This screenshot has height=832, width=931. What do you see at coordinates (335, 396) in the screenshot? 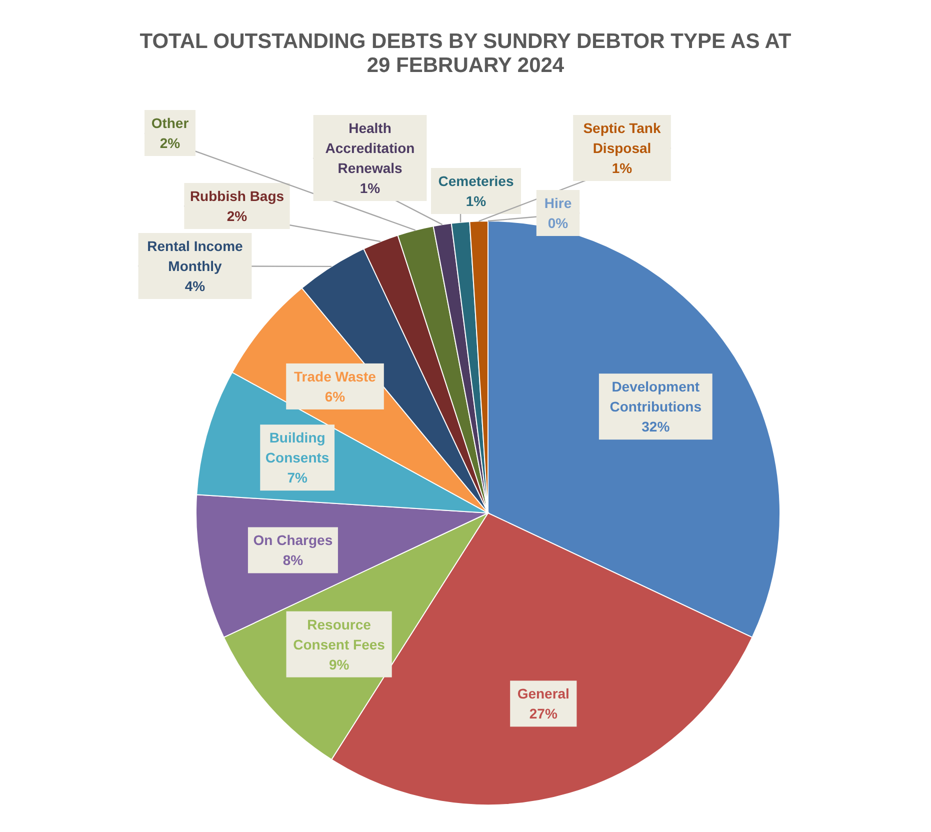
I see `data-label: 6%` at bounding box center [335, 396].